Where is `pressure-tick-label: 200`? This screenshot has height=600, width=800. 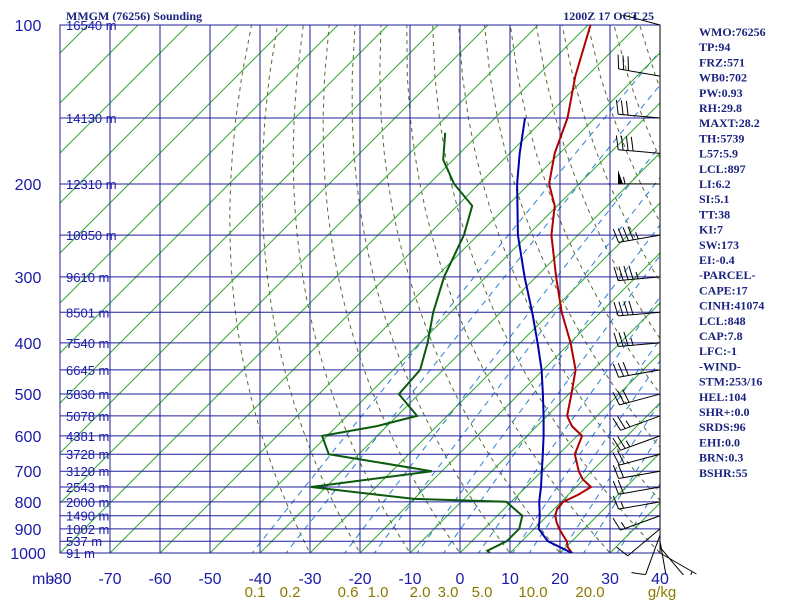 pressure-tick-label: 200 is located at coordinates (28, 185).